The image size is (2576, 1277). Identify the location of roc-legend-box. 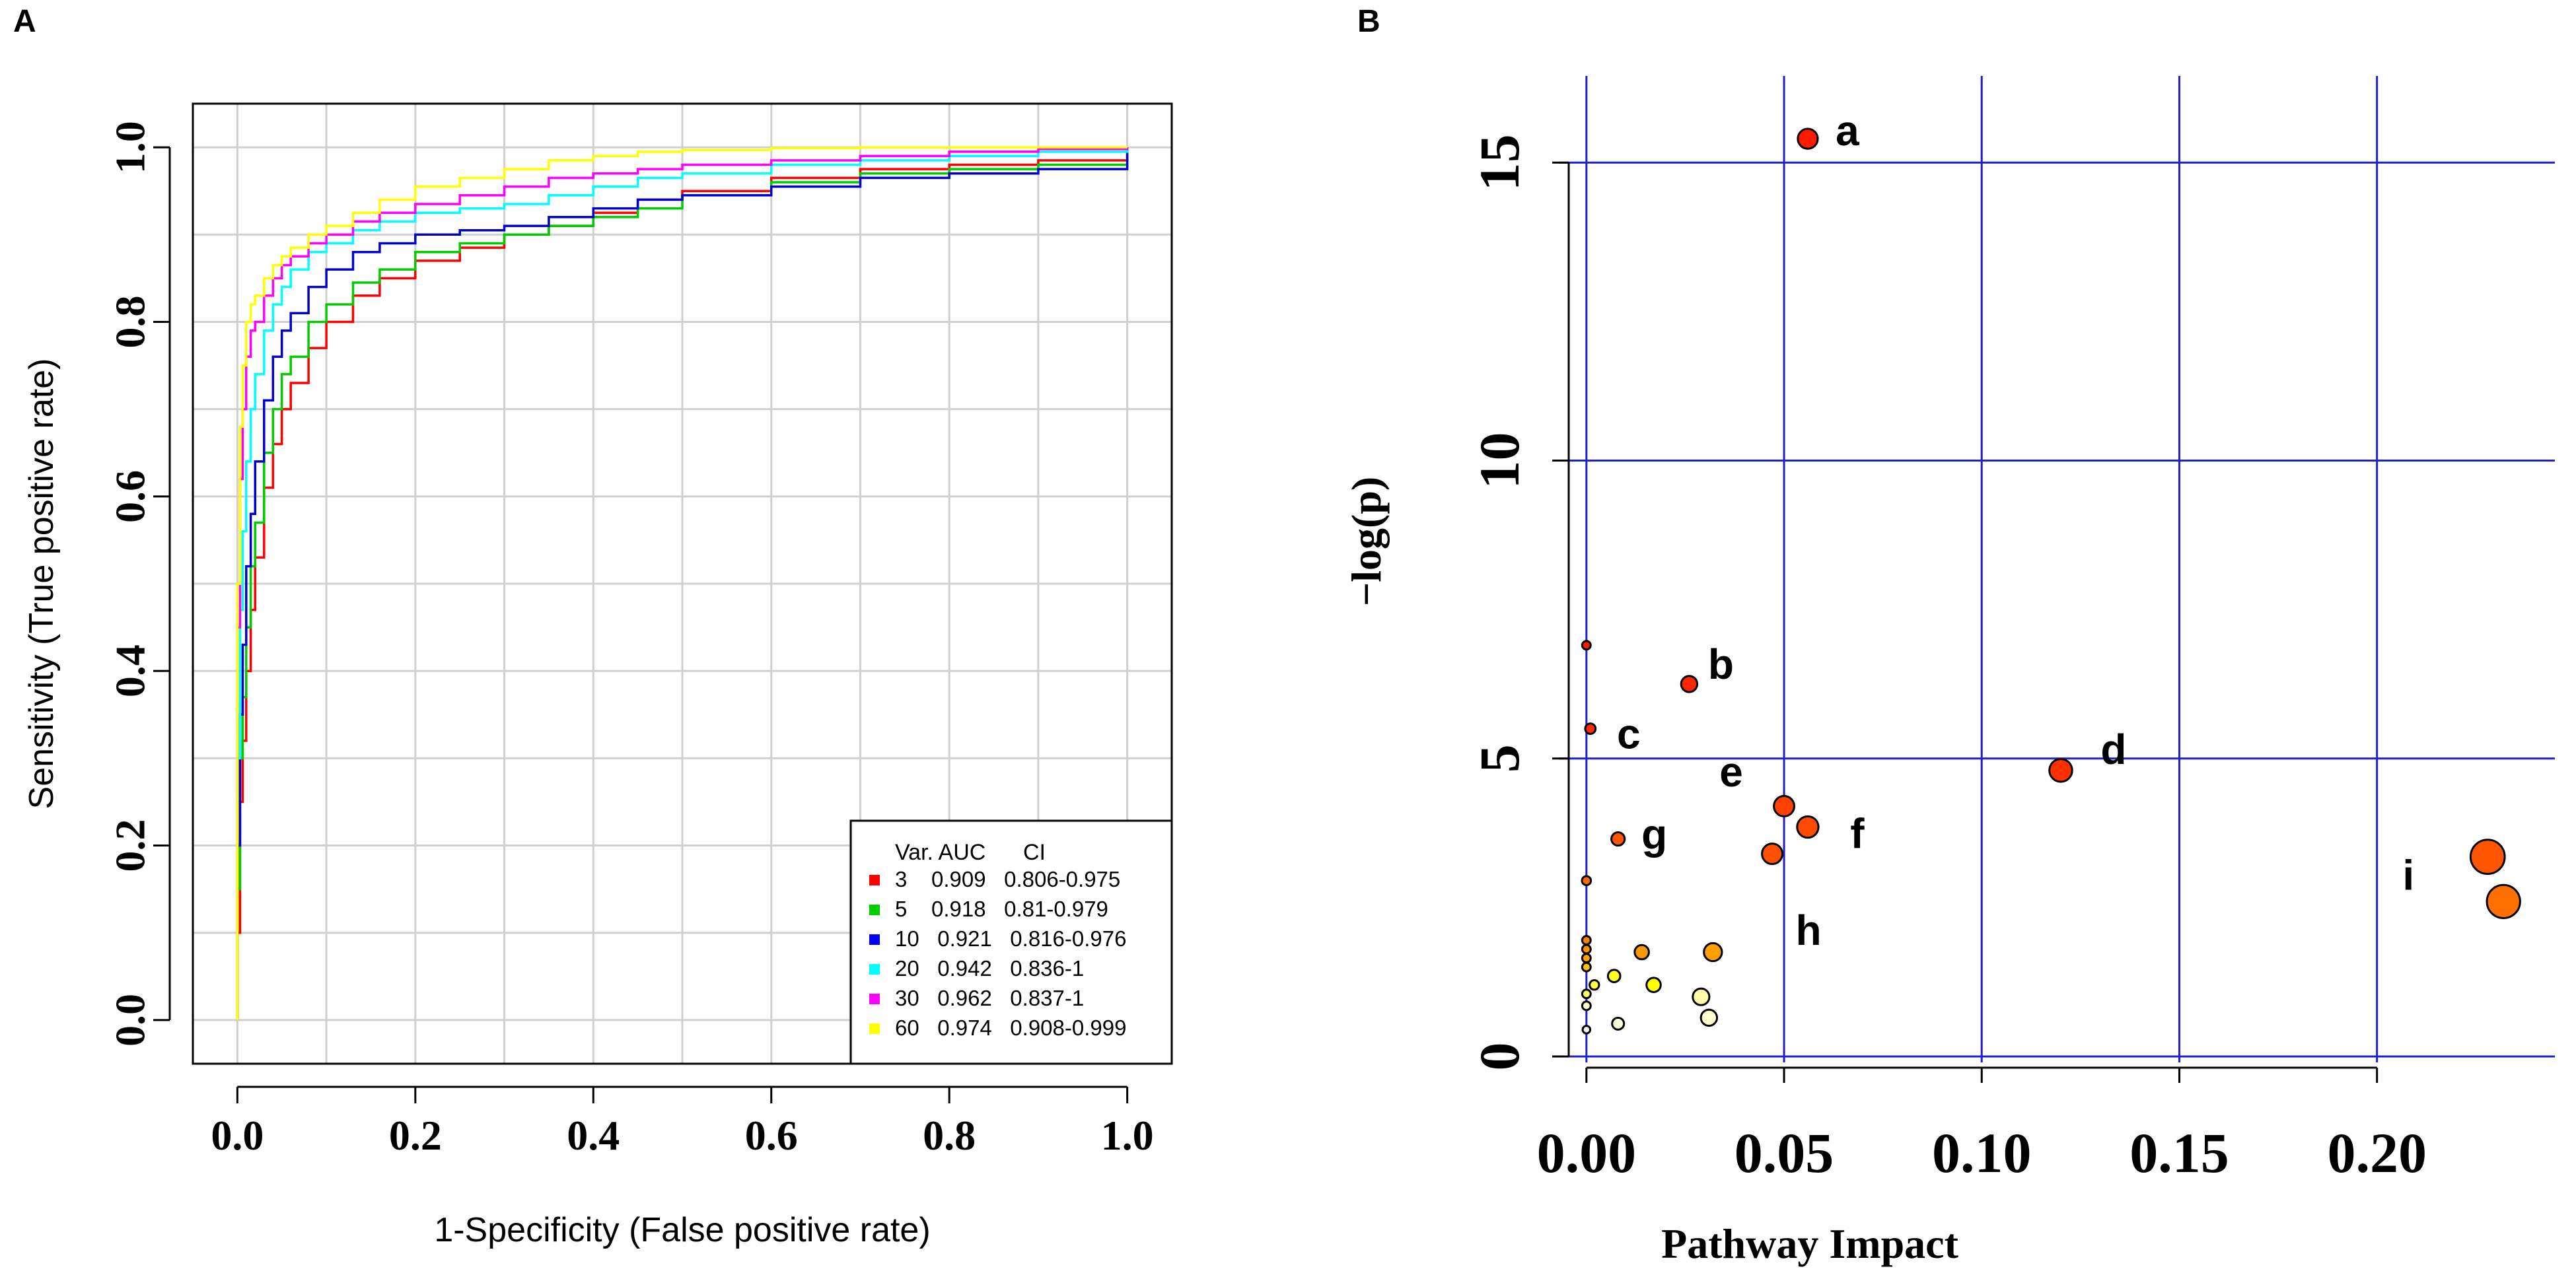
(1011, 942).